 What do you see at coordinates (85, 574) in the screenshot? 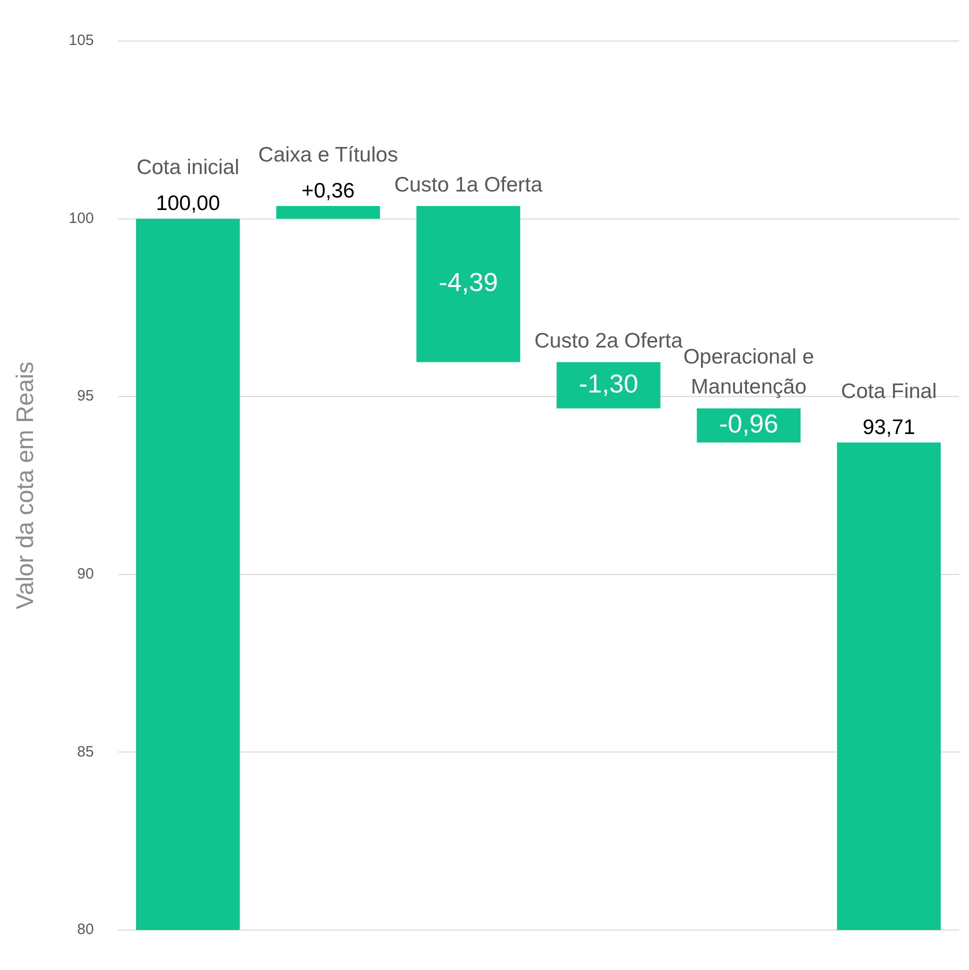
I see `y-tick-label: 90` at bounding box center [85, 574].